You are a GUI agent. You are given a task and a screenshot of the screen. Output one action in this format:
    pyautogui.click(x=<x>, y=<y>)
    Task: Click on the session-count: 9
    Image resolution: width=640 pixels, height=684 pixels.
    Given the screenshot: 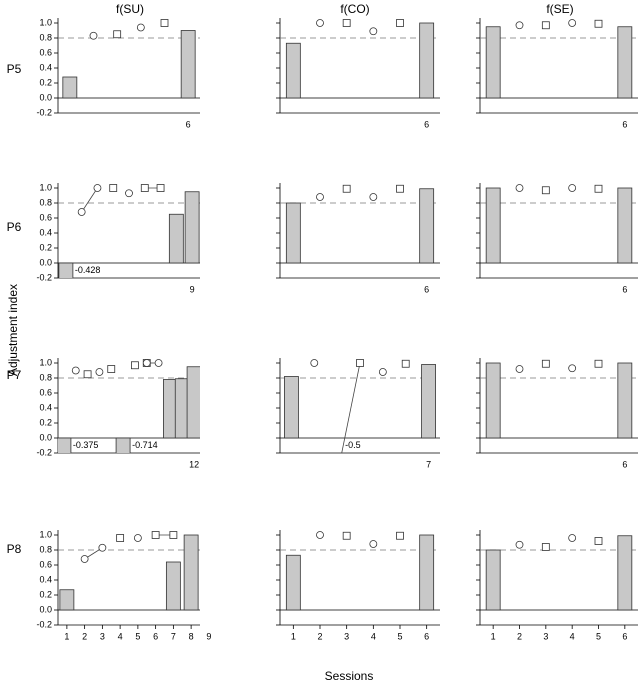 What is the action you would take?
    pyautogui.click(x=208, y=636)
    